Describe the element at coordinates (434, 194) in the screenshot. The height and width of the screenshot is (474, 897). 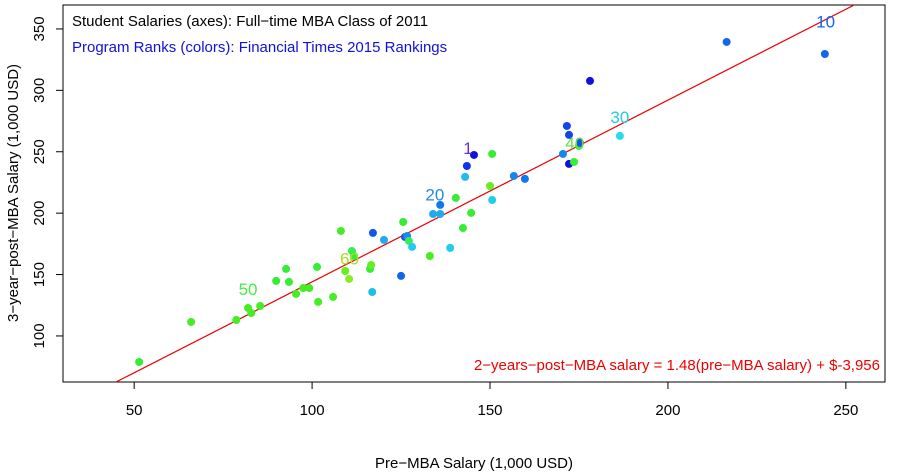
I see `point-annotation: 20` at that location.